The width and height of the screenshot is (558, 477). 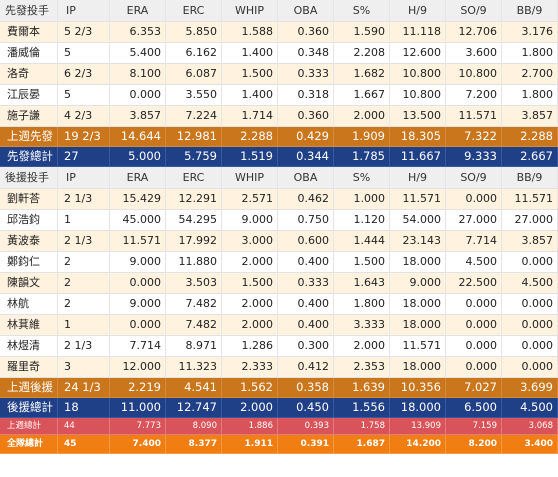 I want to click on stat-cell: 8.100, so click(x=138, y=74).